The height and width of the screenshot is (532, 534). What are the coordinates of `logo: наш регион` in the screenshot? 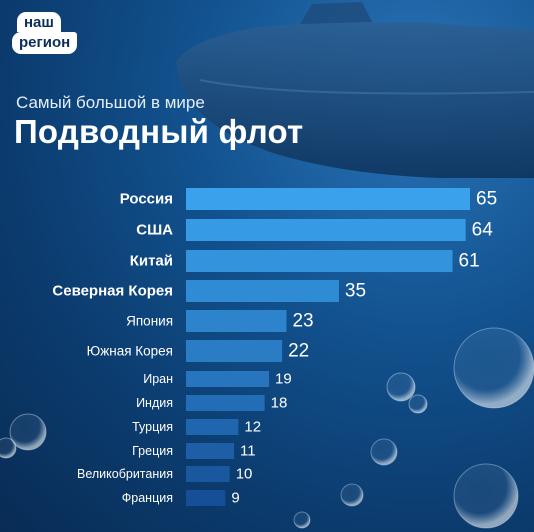 It's located at (45, 33).